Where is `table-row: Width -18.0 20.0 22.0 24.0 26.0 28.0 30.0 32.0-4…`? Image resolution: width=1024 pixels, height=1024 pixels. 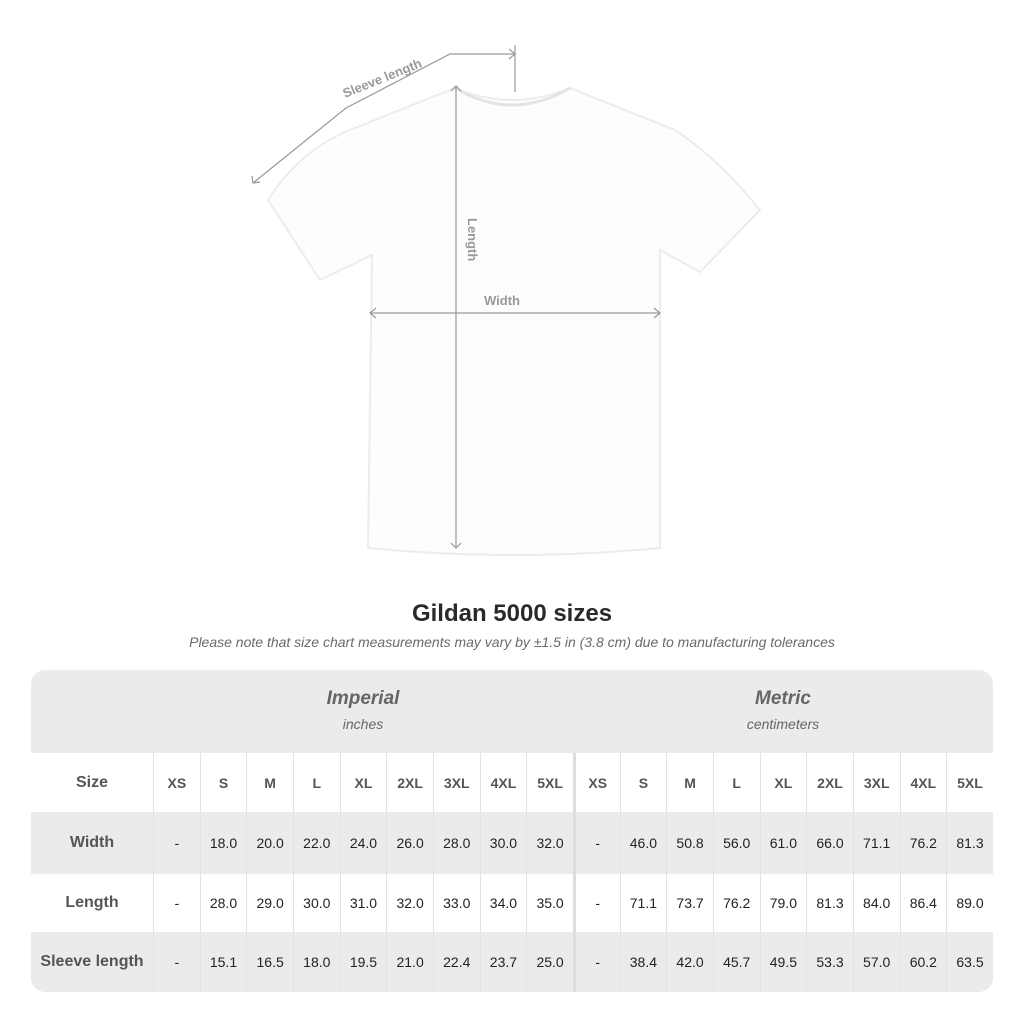
table-row: Width -18.0 20.0 22.0 24.0 26.0 28.0 30.0 32.0-4… is located at coordinates (512, 843).